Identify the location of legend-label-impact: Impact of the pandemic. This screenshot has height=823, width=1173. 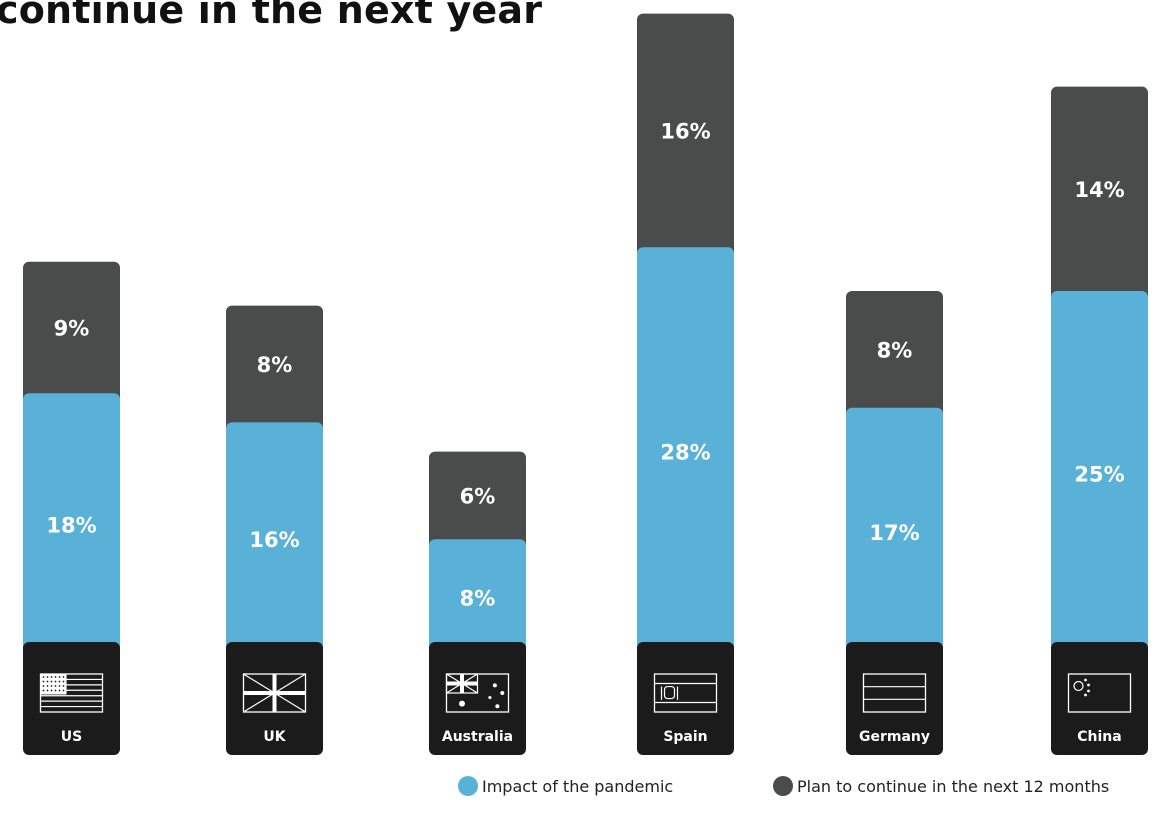
(578, 786).